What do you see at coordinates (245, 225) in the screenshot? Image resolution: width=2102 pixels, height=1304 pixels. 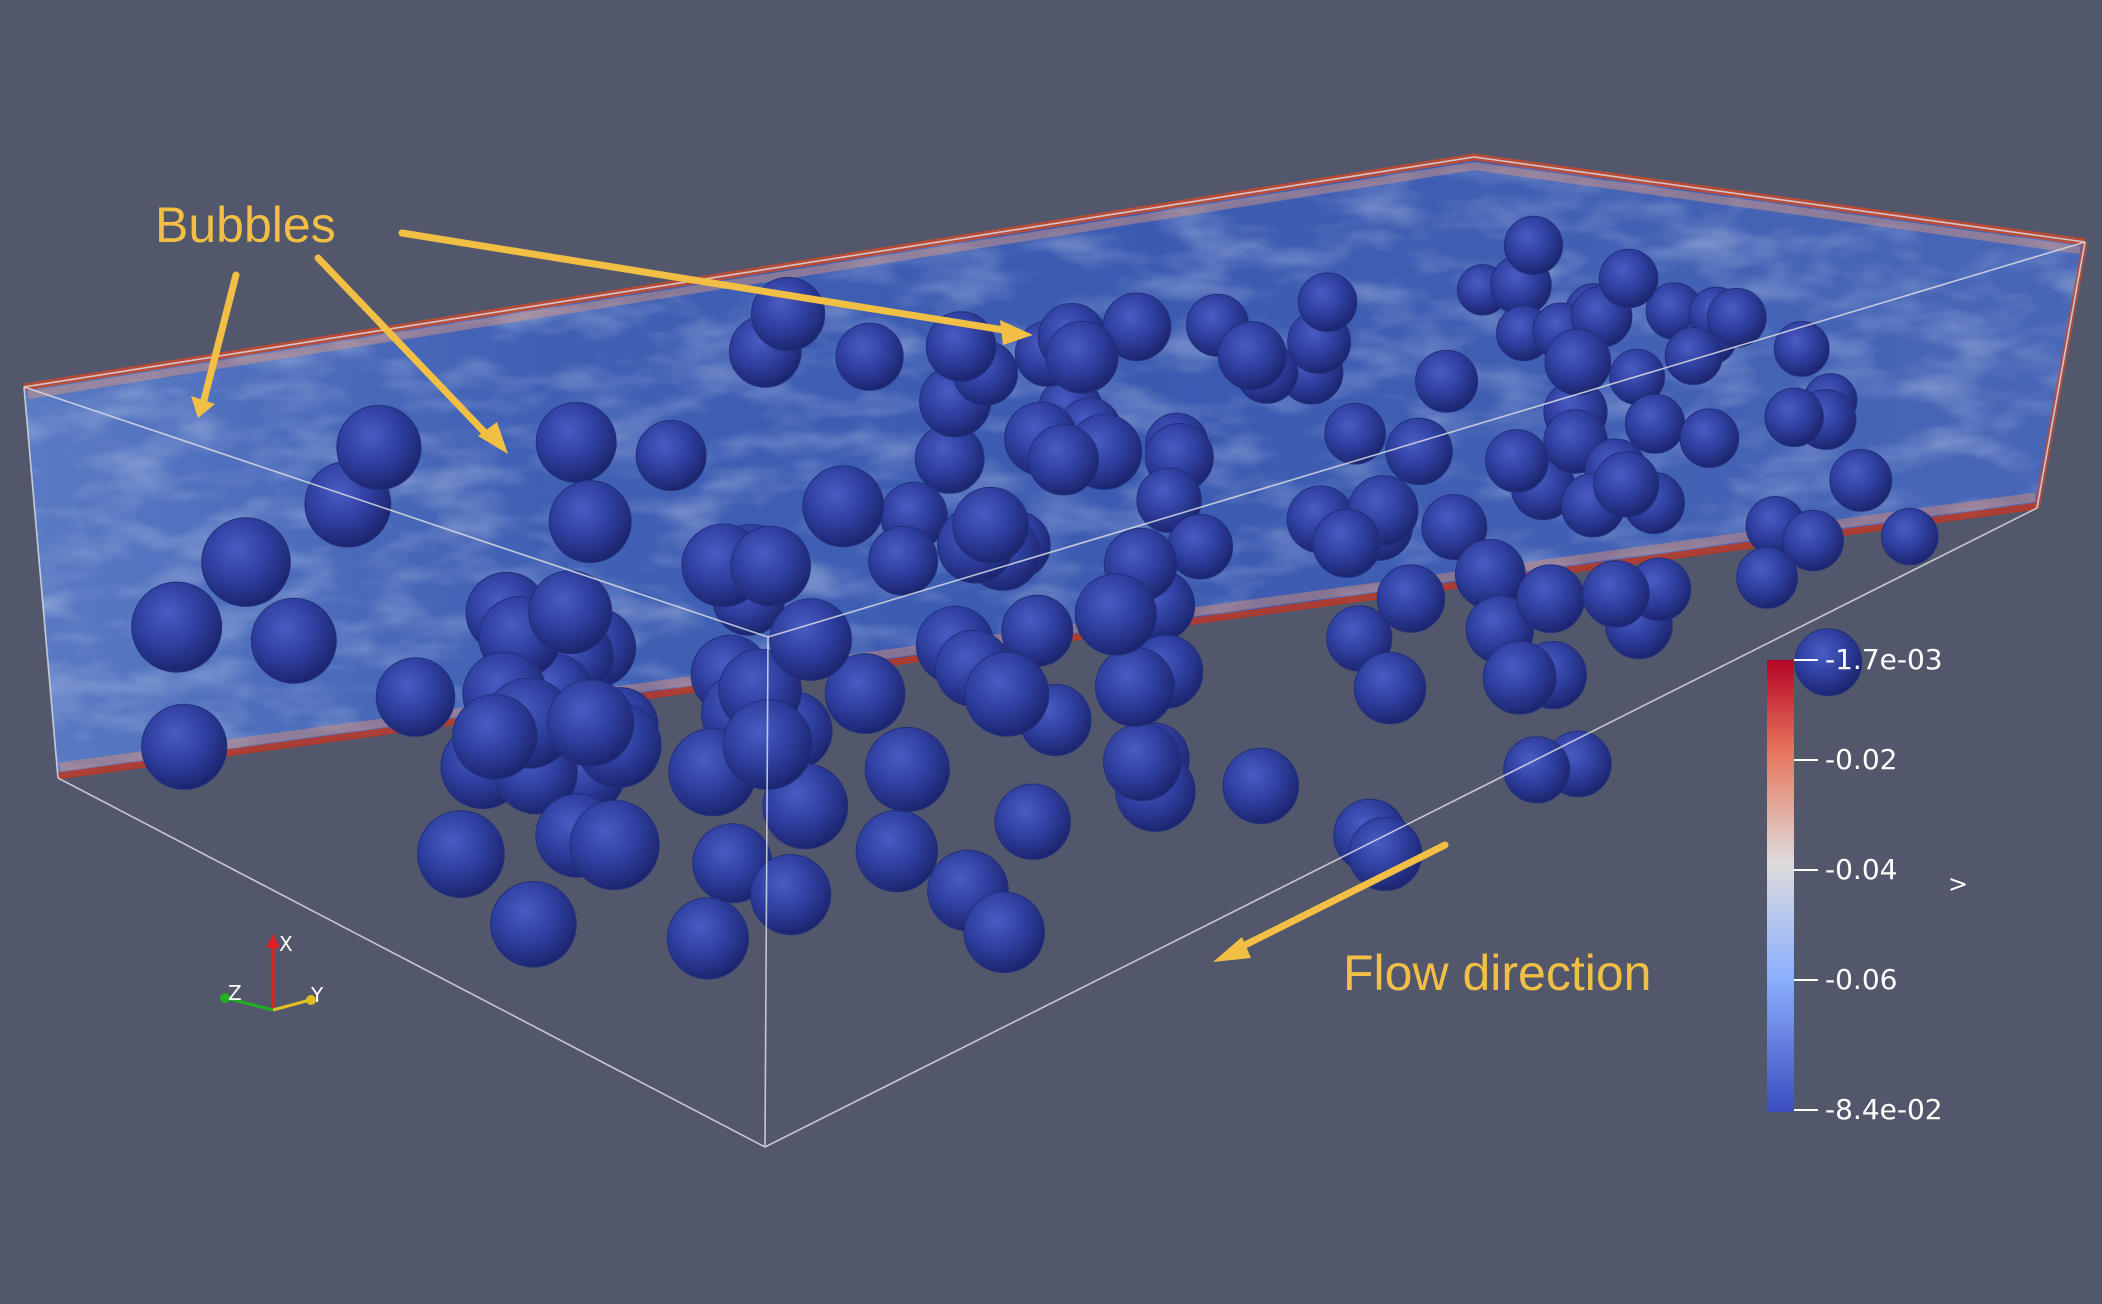 I see `bubbles-label: Bubbles` at bounding box center [245, 225].